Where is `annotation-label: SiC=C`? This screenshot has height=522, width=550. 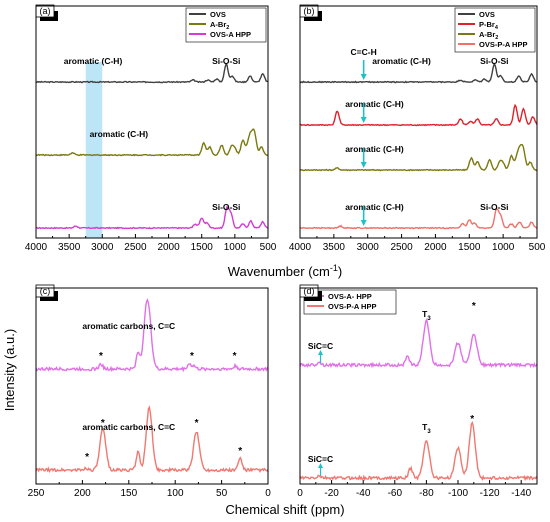
annotation-label: SiC=C is located at coordinates (320, 459).